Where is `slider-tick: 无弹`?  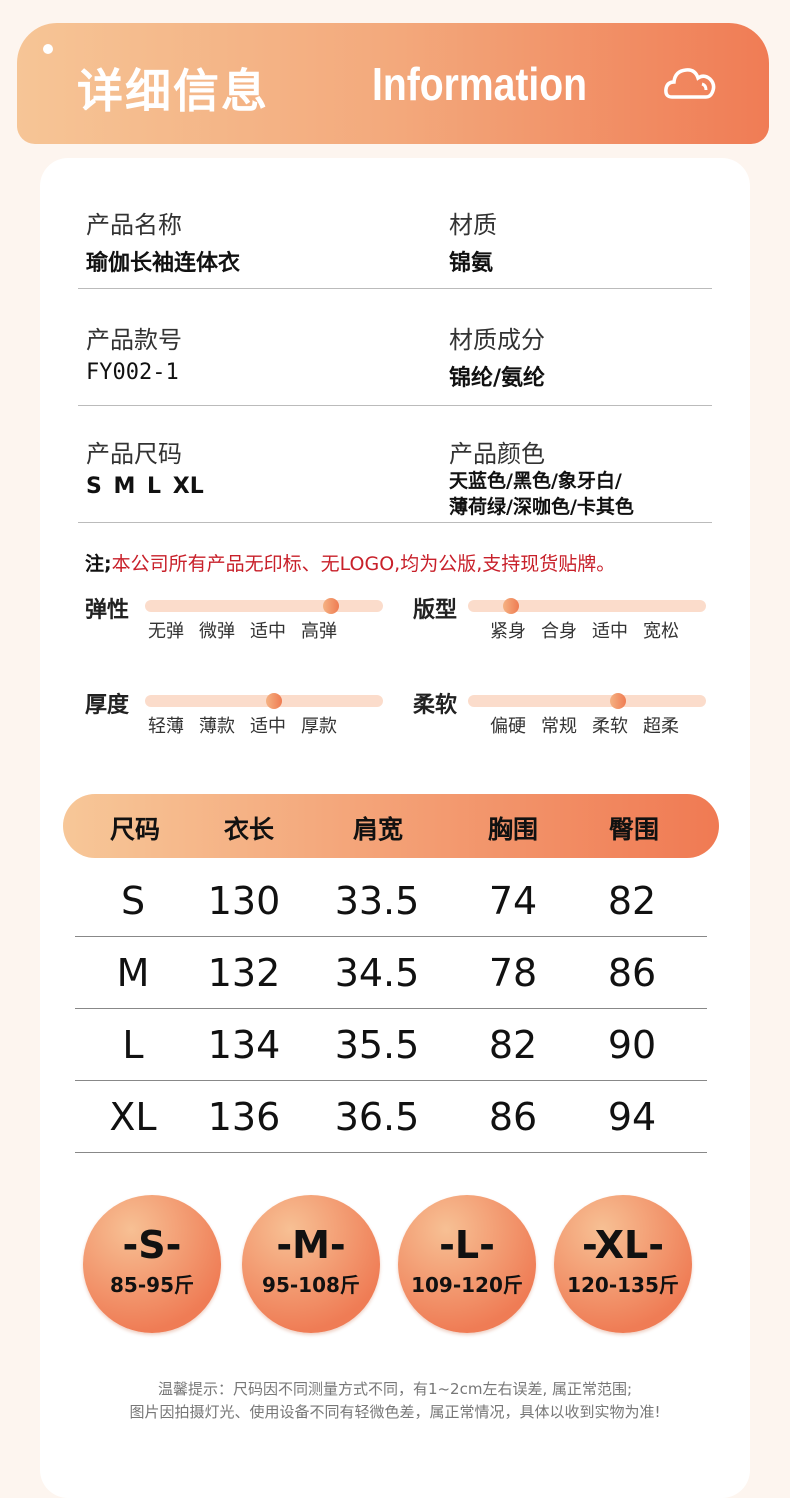 slider-tick: 无弹 is located at coordinates (166, 631).